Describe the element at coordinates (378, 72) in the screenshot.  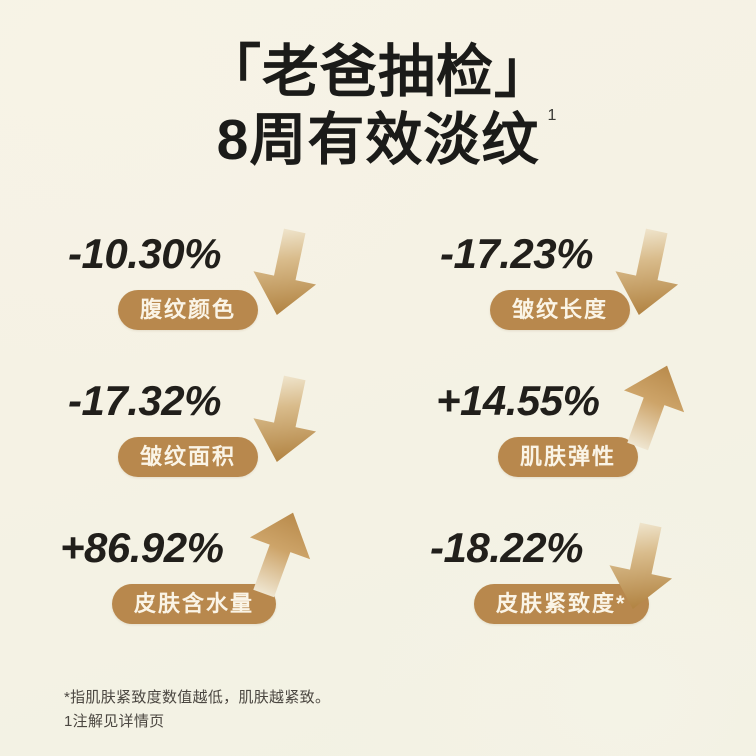
I see `title-line-1: 「老爸抽检」` at that location.